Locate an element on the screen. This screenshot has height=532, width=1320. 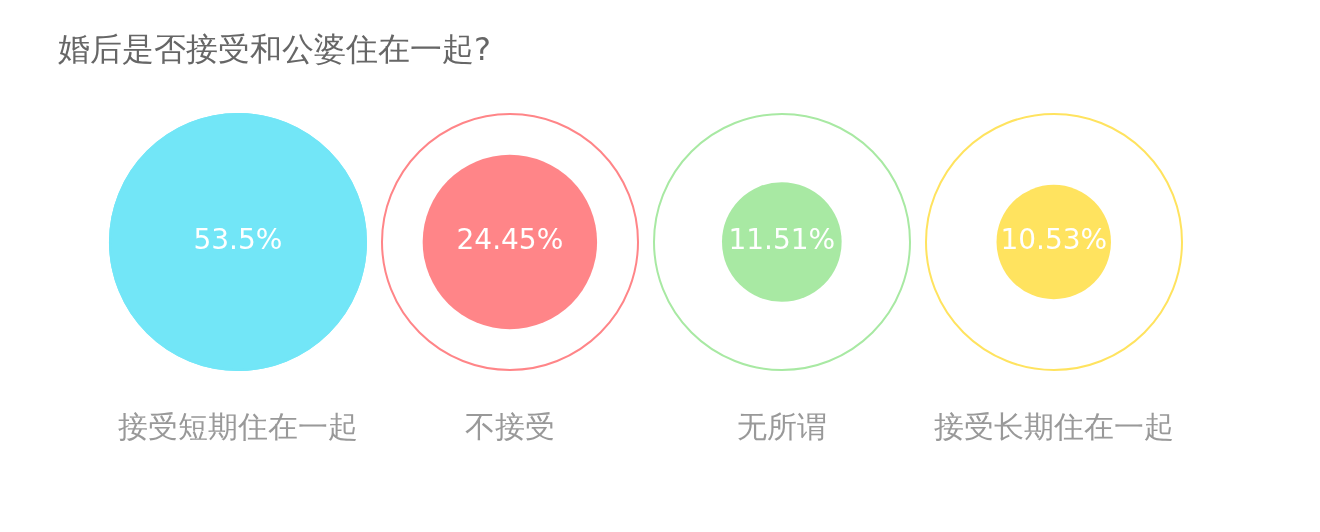
category-label: 无所谓 is located at coordinates (781, 426).